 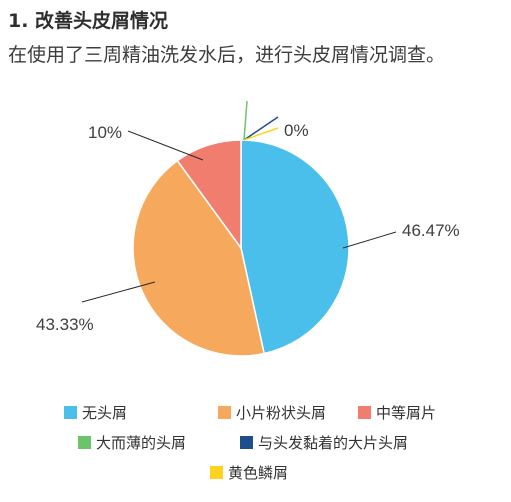 I want to click on page-title: 1. 改善头皮屑情况, so click(x=88, y=21).